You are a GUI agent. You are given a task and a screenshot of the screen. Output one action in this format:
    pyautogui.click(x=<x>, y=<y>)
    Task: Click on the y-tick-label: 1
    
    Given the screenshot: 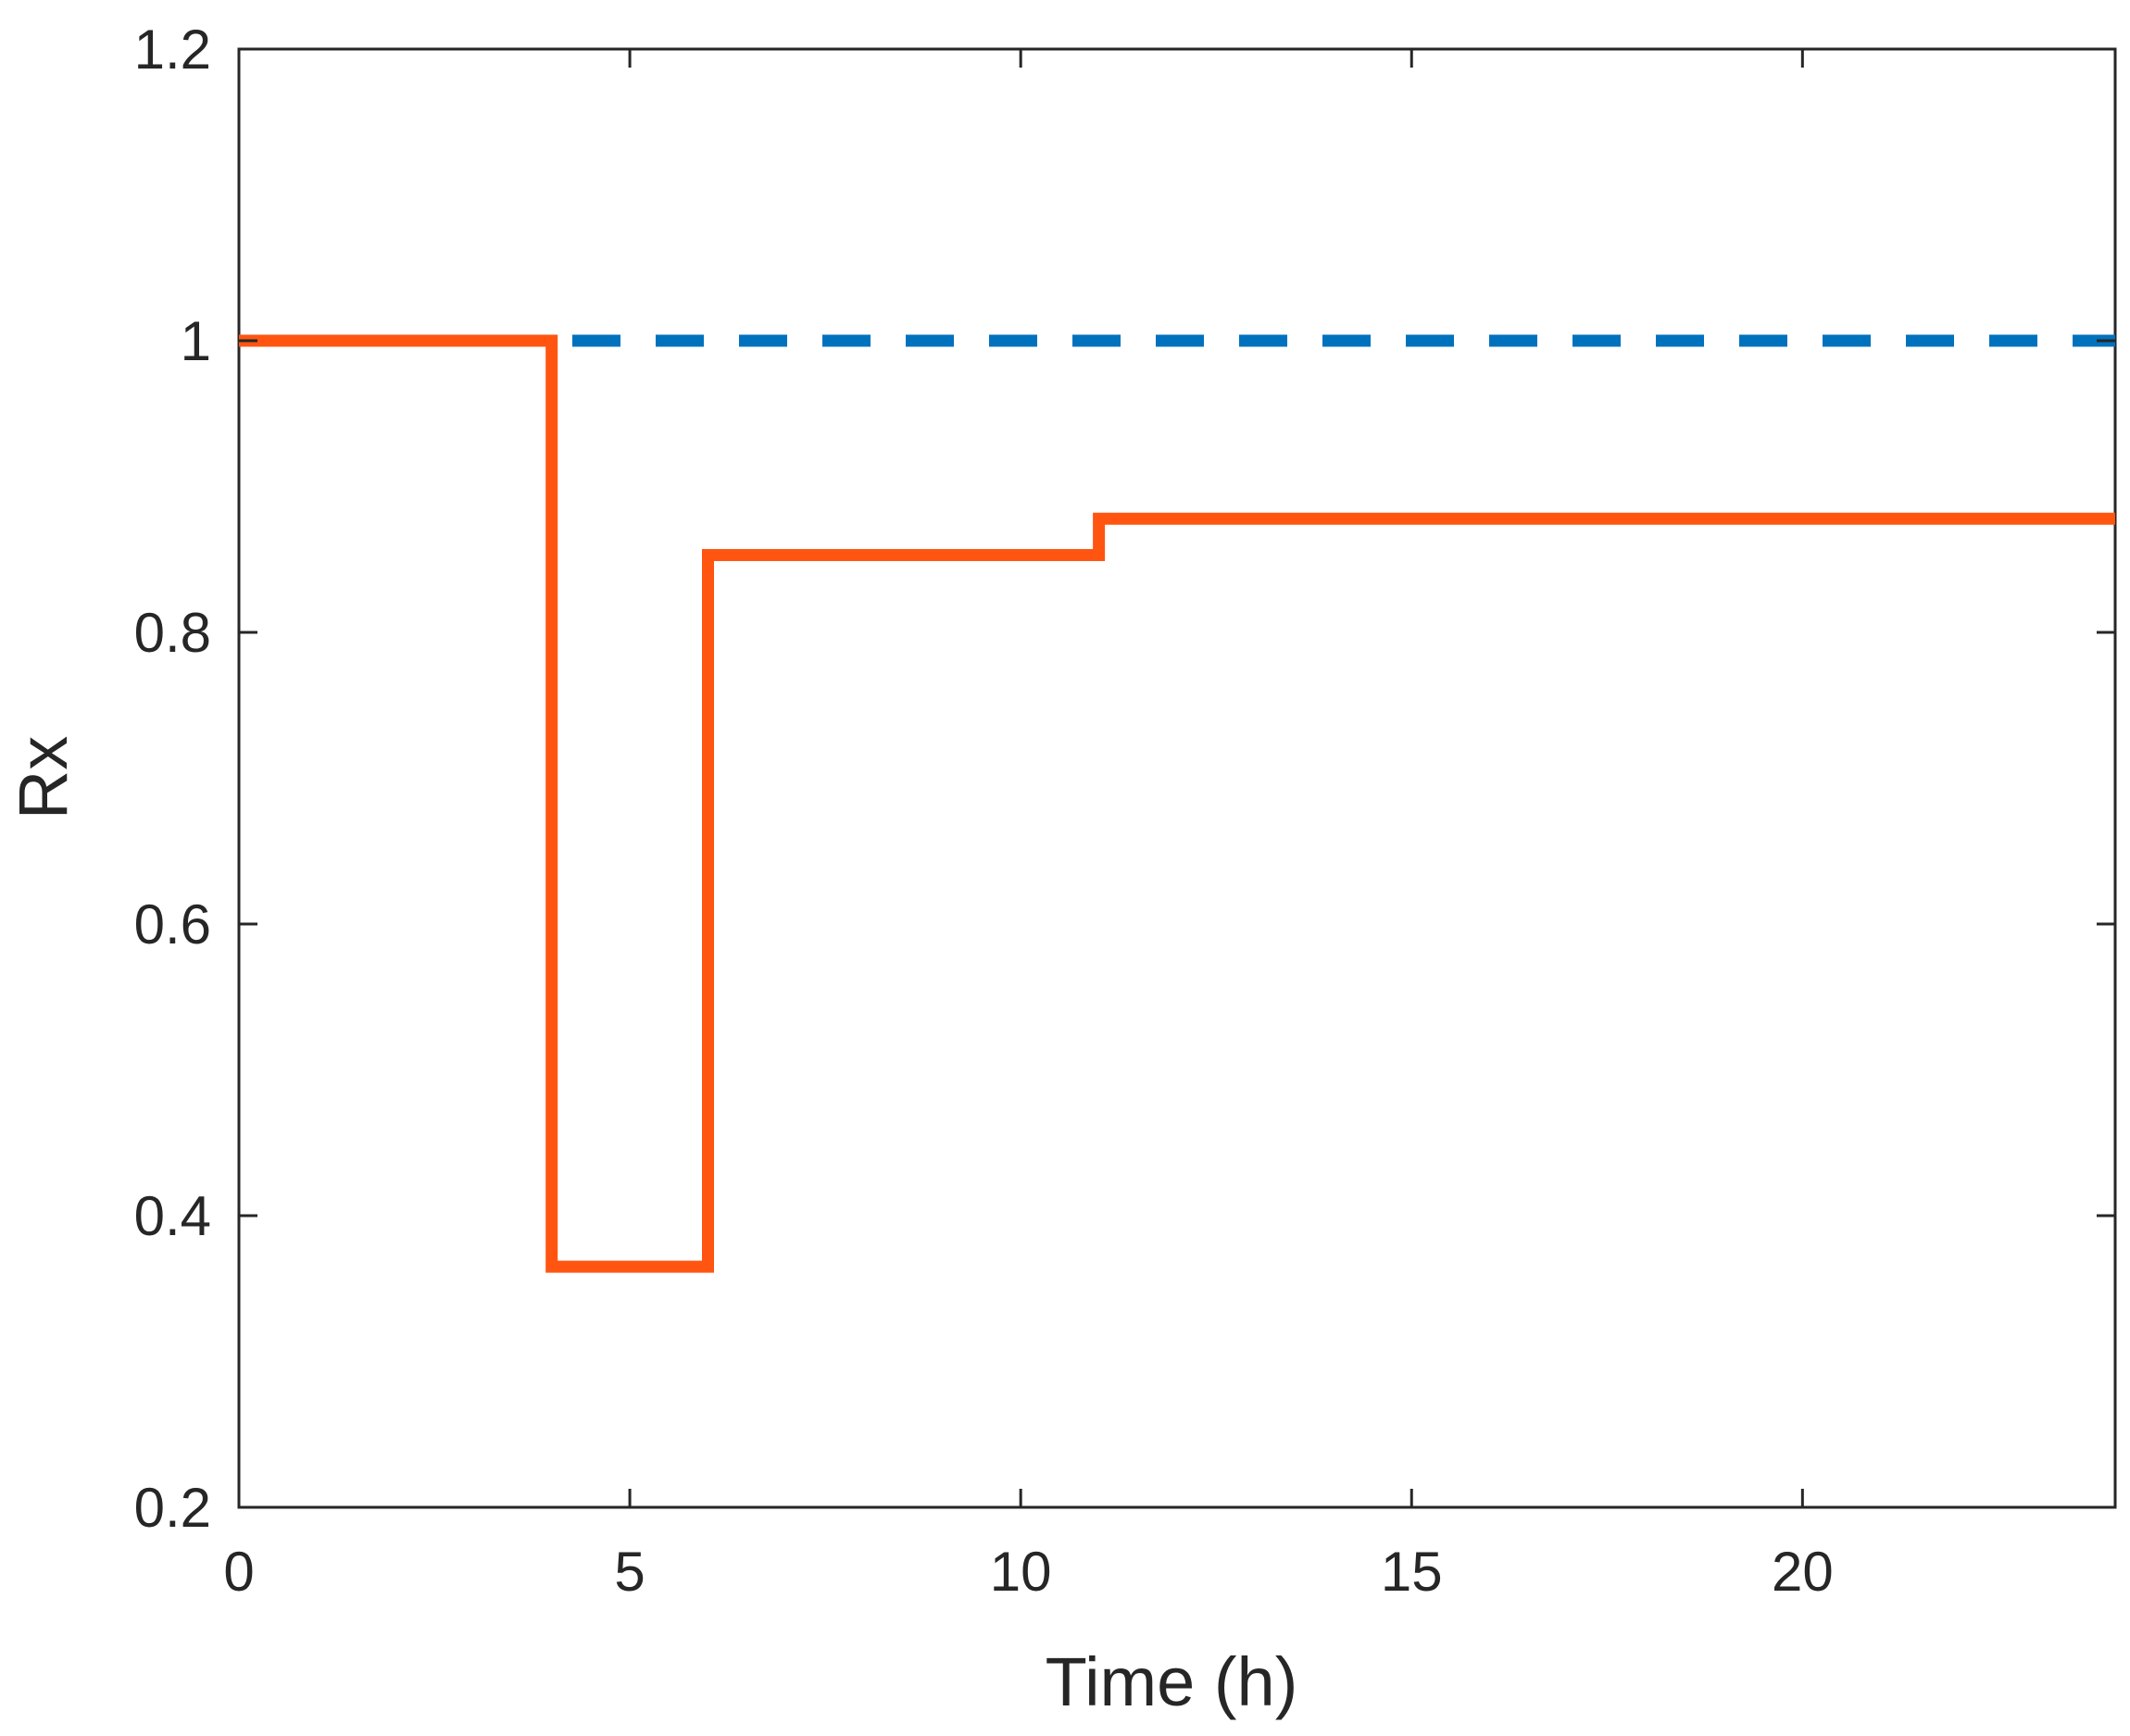 What is the action you would take?
    pyautogui.click(x=196, y=341)
    